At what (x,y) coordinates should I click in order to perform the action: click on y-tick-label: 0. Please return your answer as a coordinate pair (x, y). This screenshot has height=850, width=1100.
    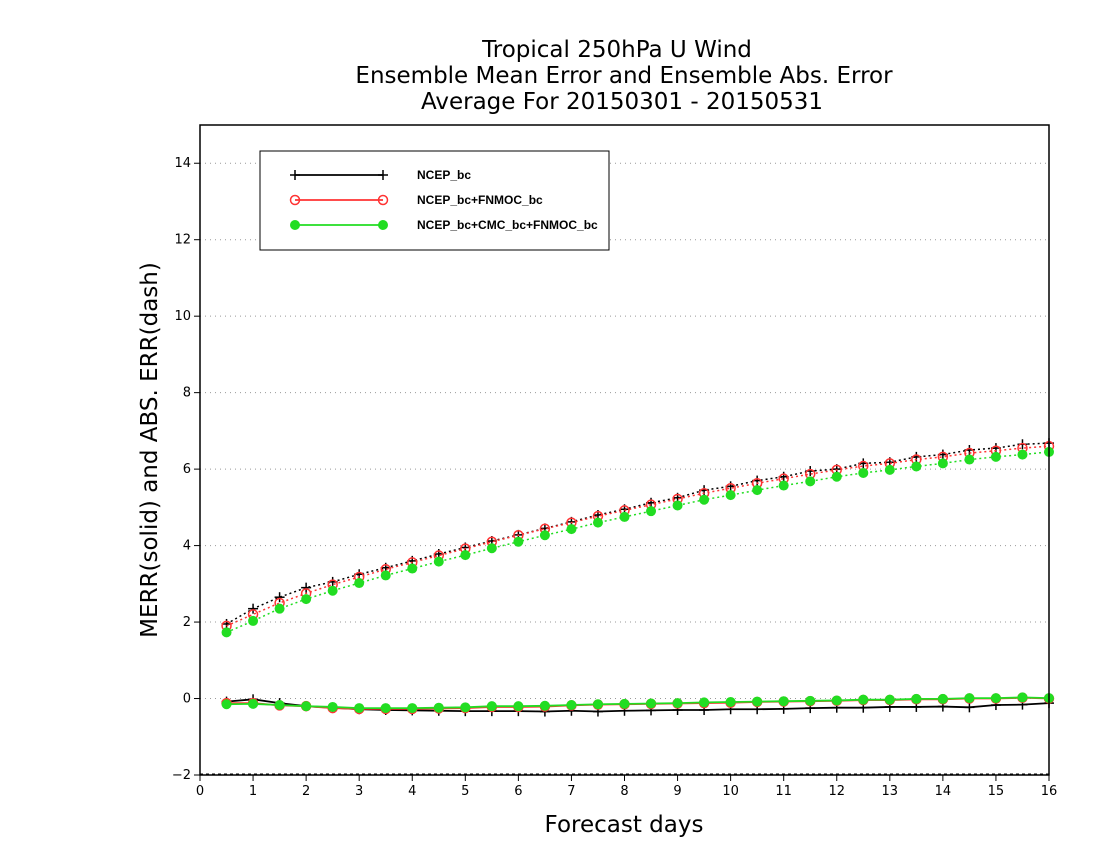
    Looking at the image, I should click on (187, 699).